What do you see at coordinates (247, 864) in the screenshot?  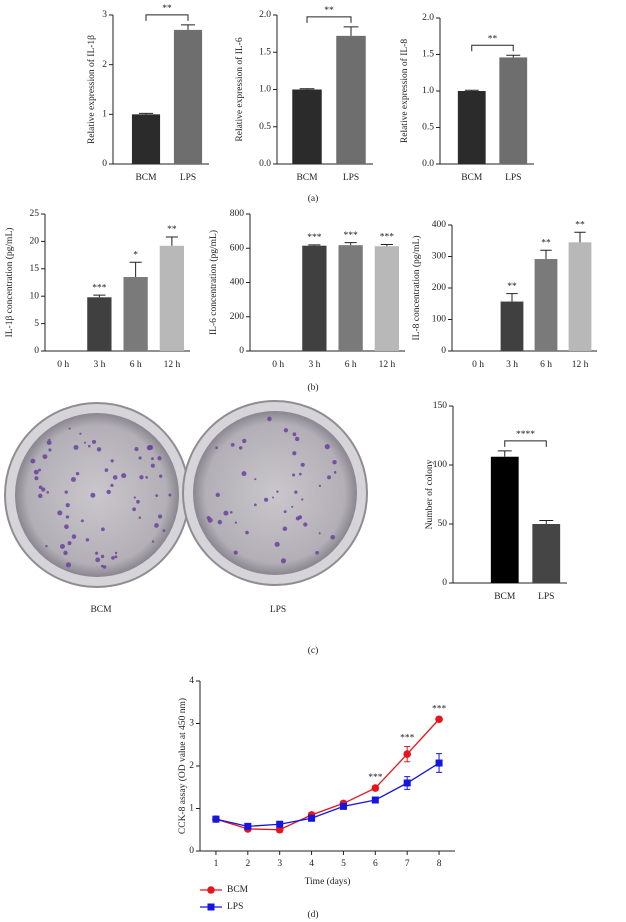 I see `x-tick-label: 2` at bounding box center [247, 864].